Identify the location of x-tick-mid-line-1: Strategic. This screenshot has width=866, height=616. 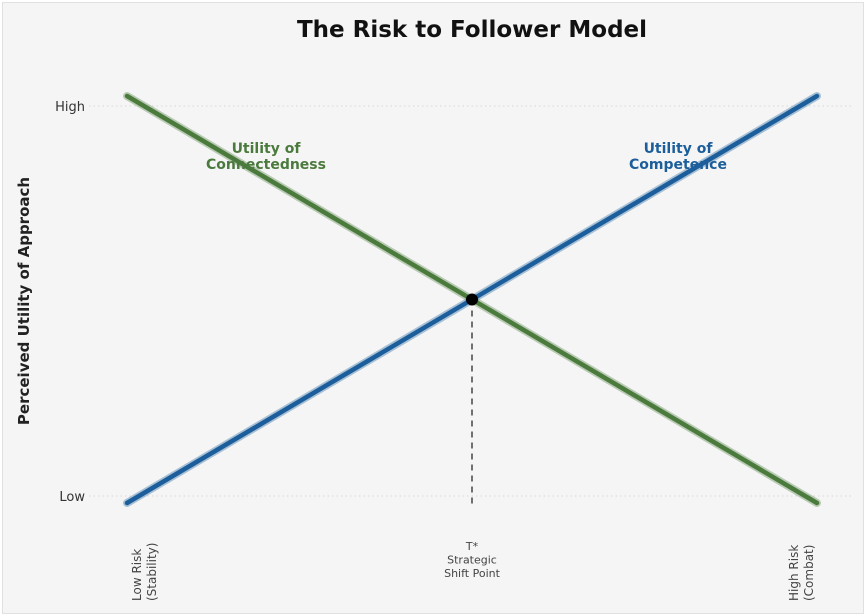
(472, 560).